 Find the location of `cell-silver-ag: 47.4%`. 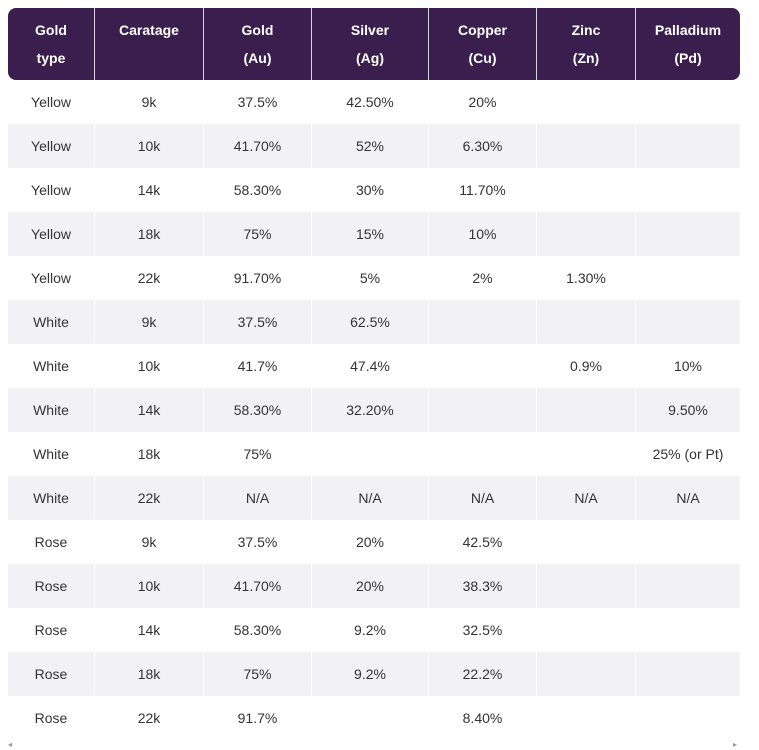

cell-silver-ag: 47.4% is located at coordinates (370, 366).